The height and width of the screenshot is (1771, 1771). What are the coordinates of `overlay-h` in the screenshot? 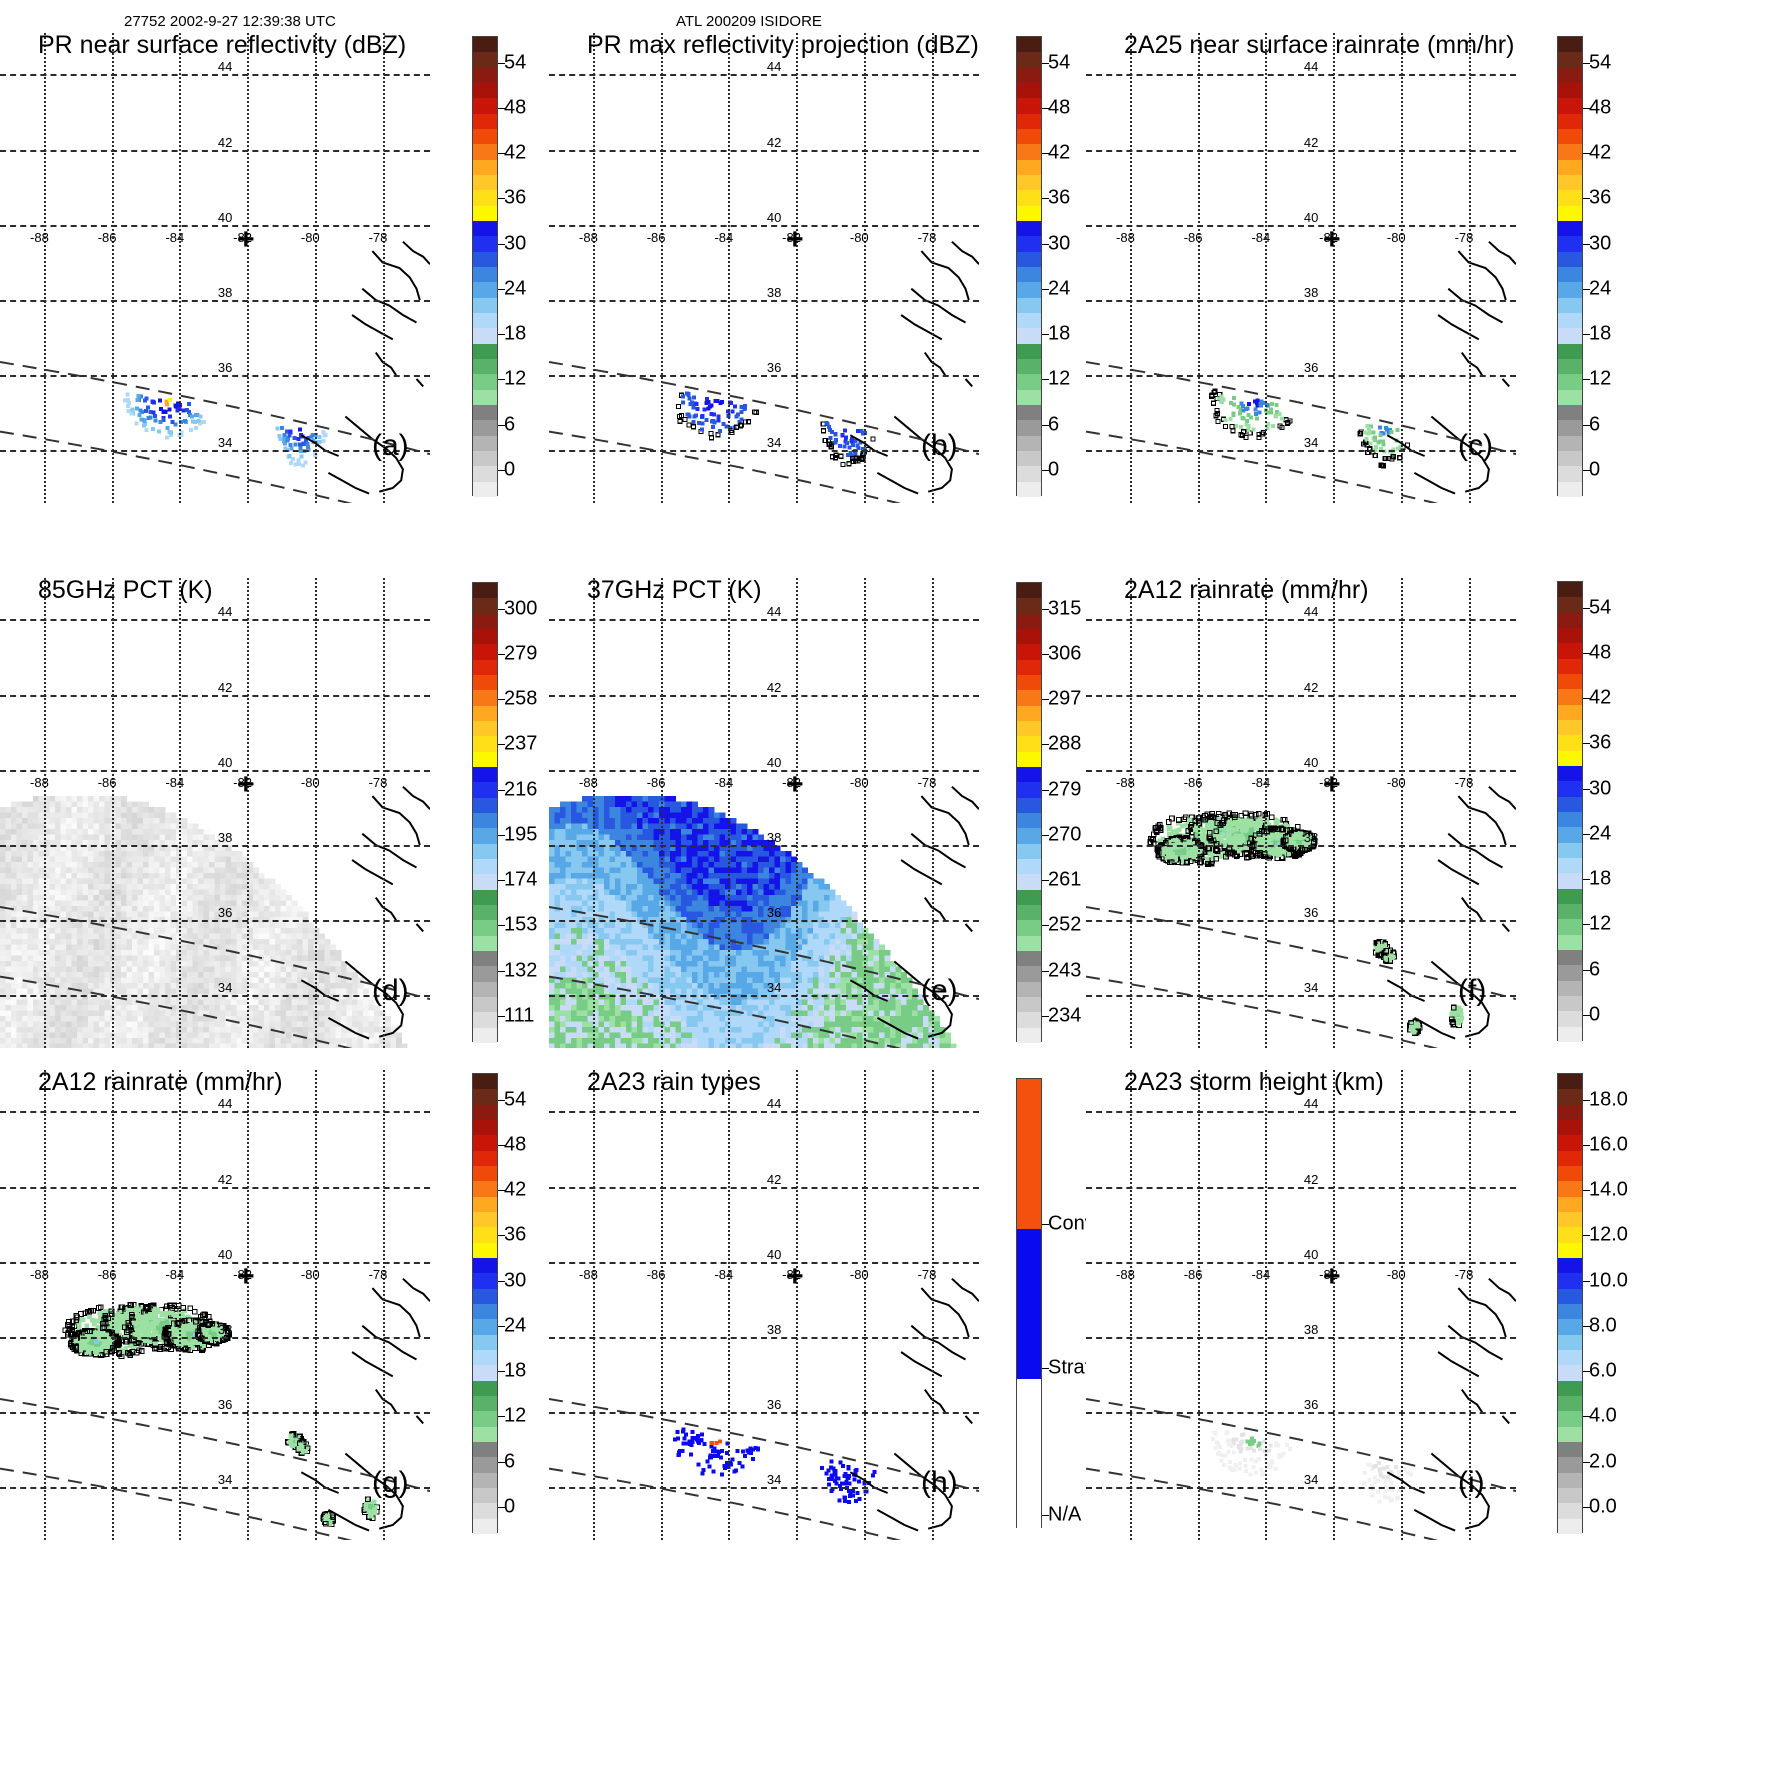 It's located at (764, 1408).